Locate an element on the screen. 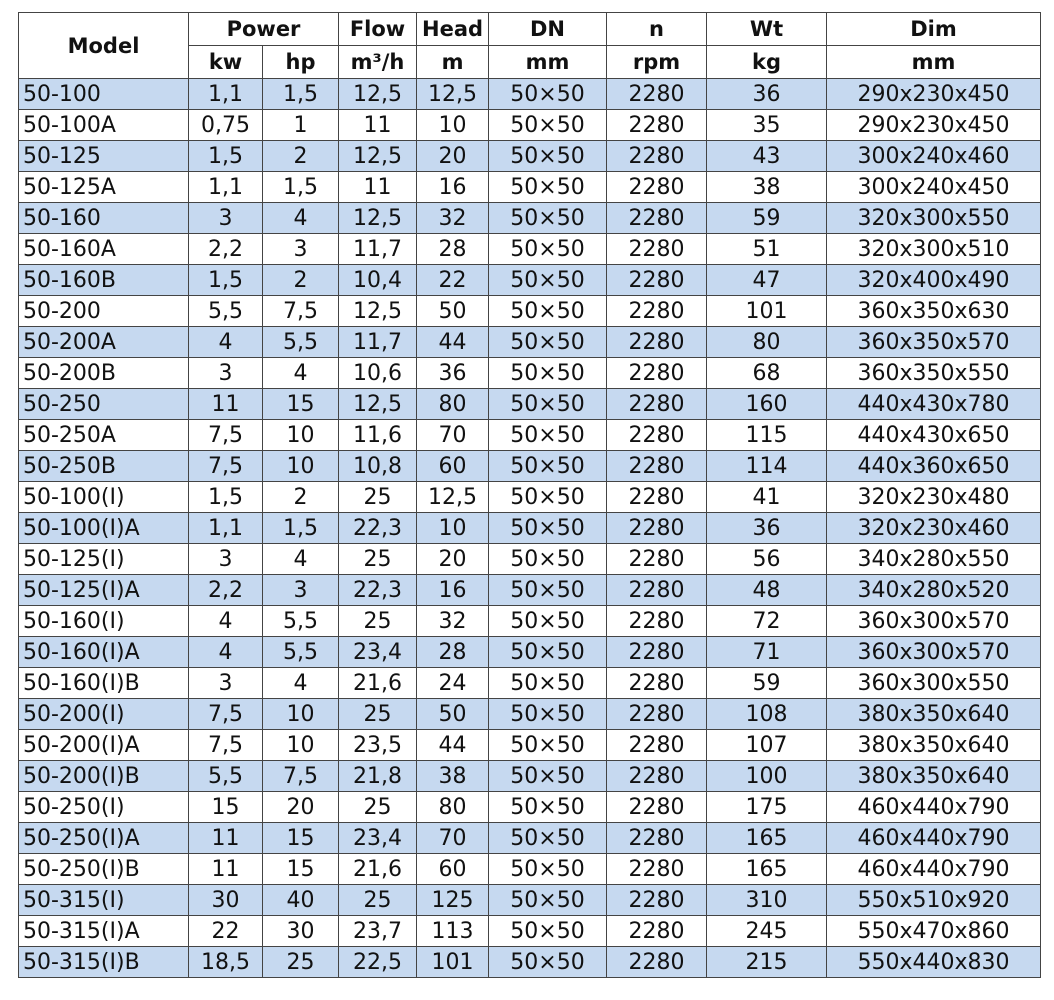  data-cell: 360x350x630 is located at coordinates (934, 311).